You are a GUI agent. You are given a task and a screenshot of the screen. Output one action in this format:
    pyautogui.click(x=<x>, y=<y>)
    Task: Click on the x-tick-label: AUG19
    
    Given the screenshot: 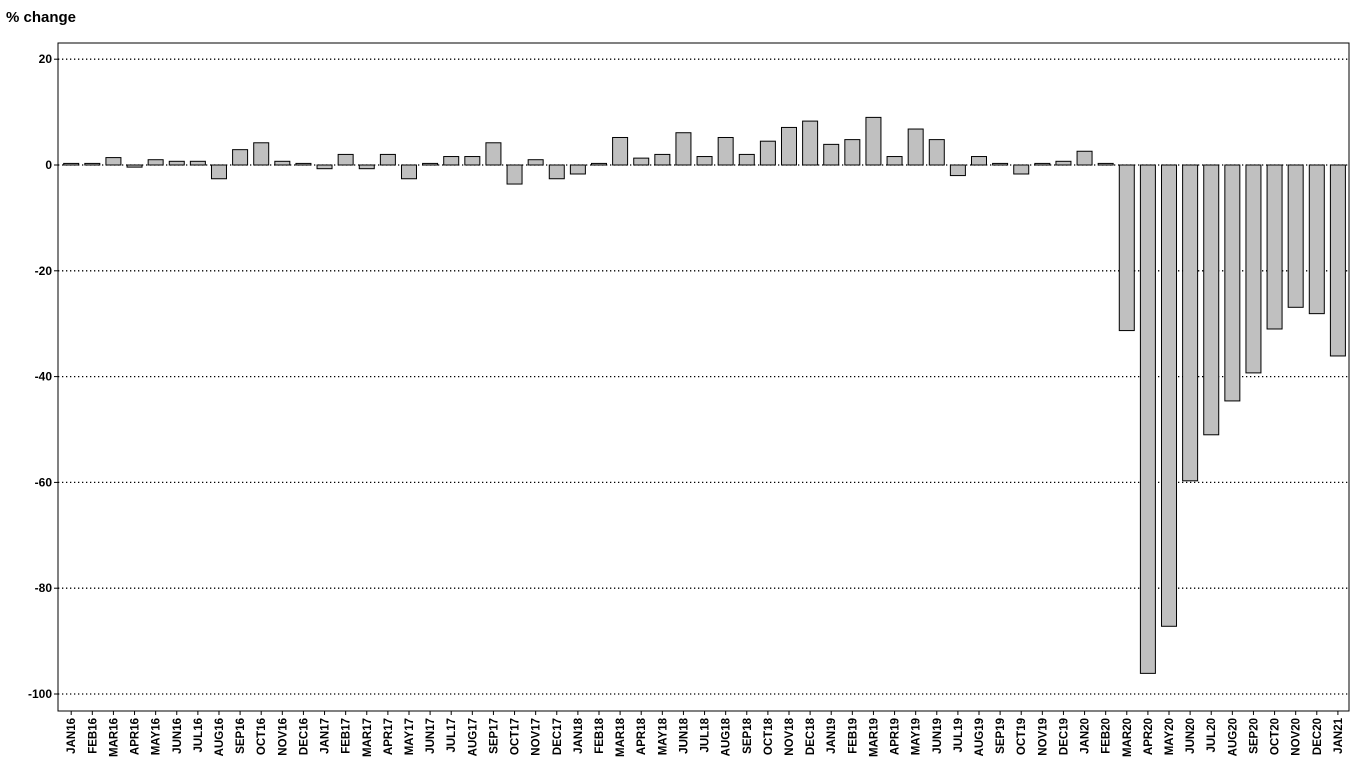 What is the action you would take?
    pyautogui.click(x=980, y=737)
    